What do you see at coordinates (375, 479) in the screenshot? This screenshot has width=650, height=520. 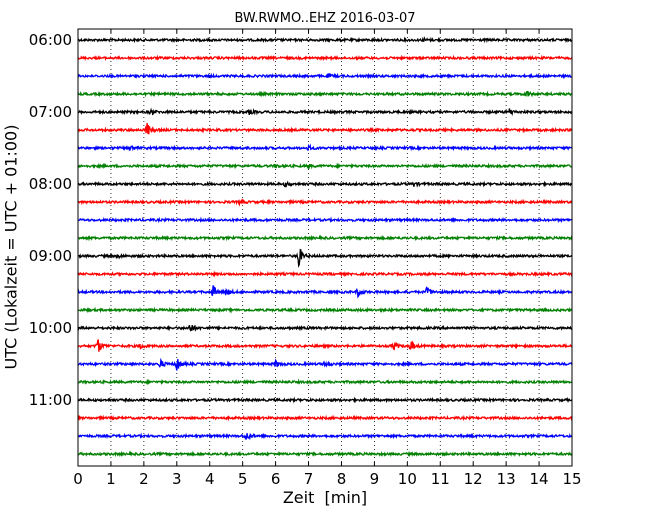 I see `x-tick-label-9: 9` at bounding box center [375, 479].